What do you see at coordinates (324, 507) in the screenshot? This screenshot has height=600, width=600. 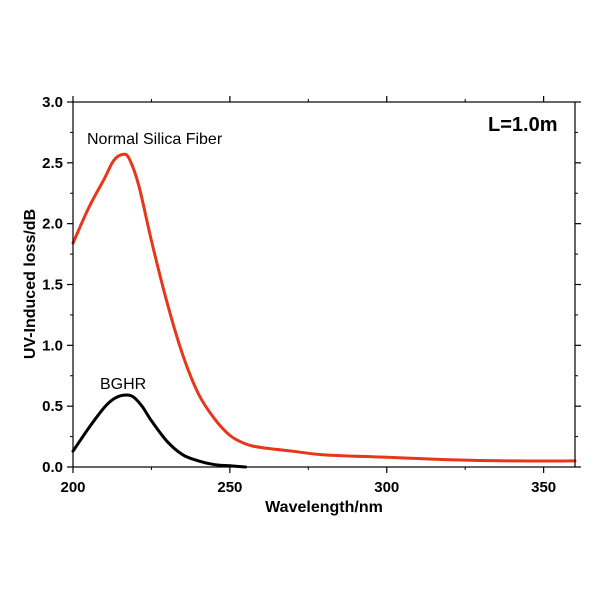 I see `x-axis-title: Wavelength/nm` at bounding box center [324, 507].